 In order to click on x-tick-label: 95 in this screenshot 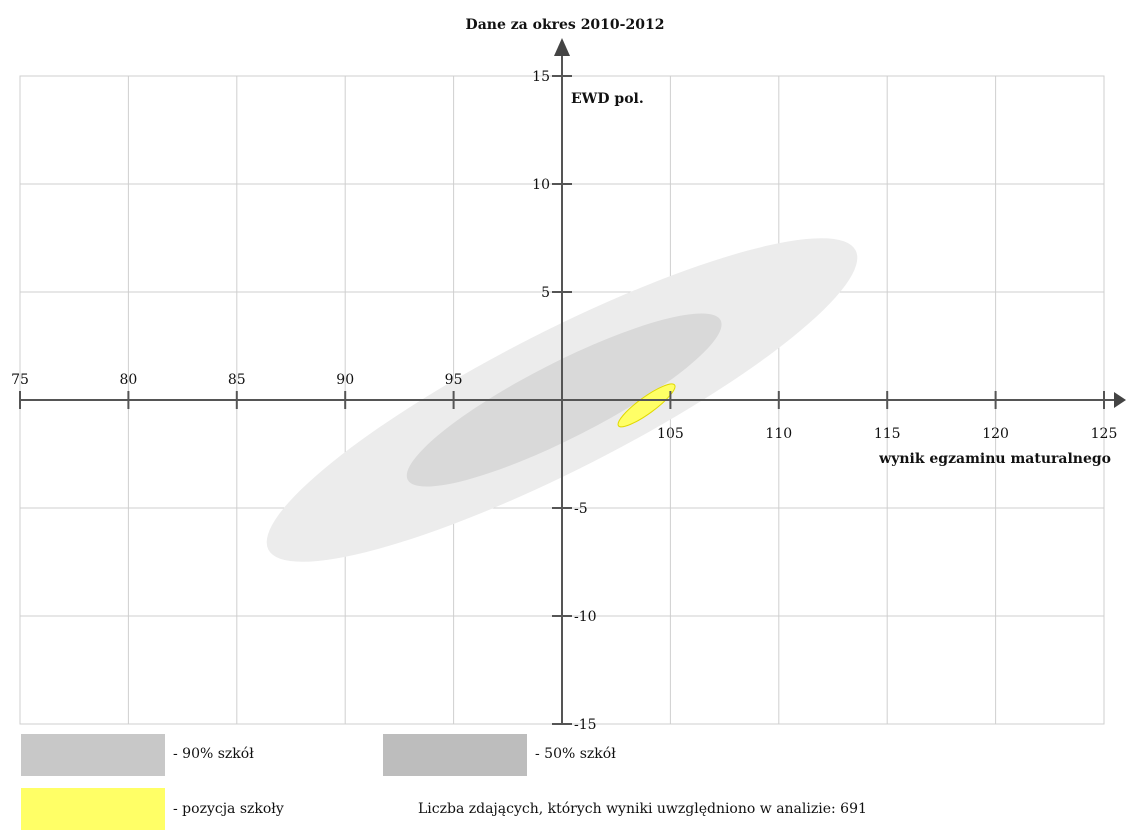, I will do `click(454, 380)`.